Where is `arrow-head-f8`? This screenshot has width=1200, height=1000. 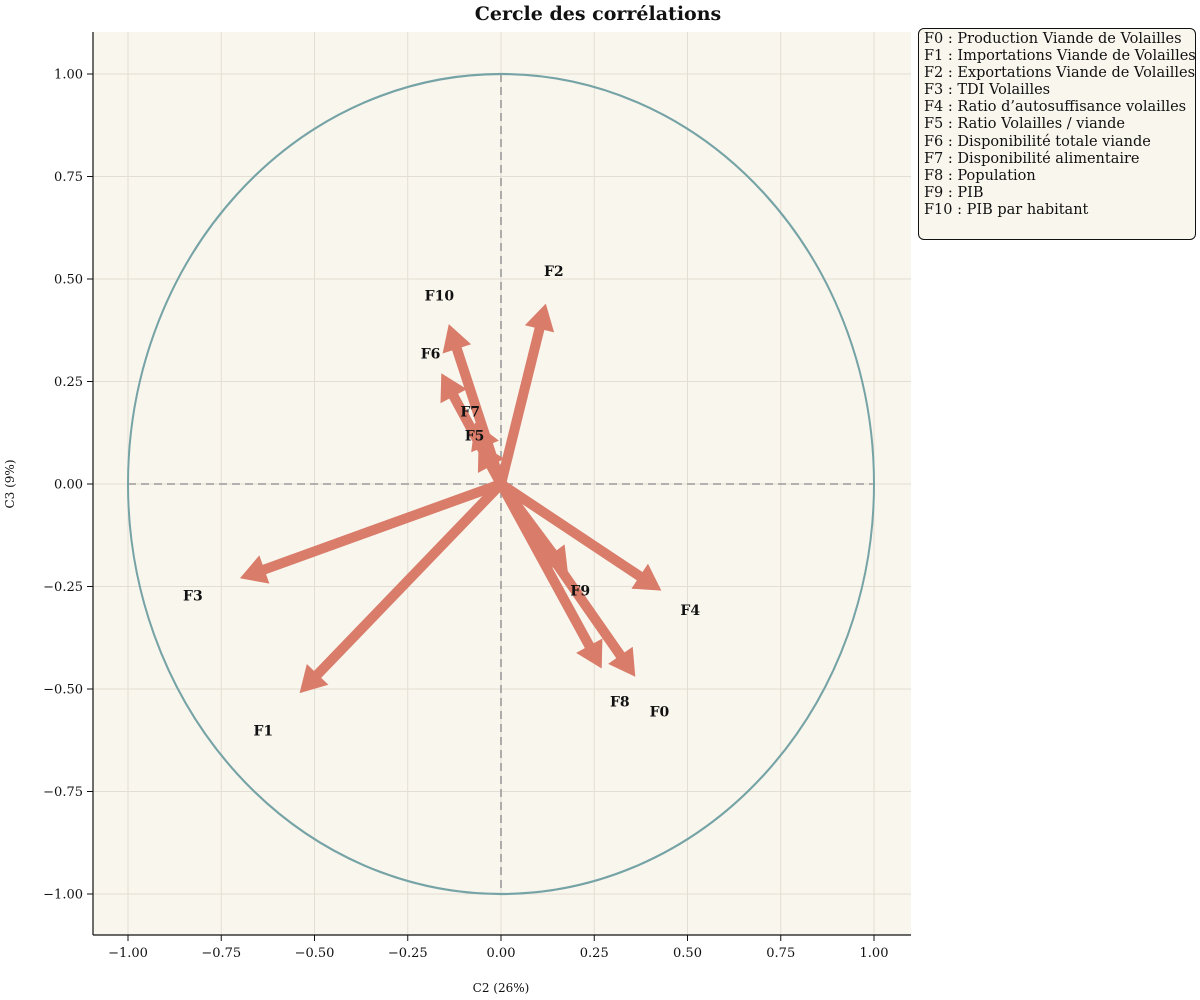 arrow-head-f8 is located at coordinates (589, 653).